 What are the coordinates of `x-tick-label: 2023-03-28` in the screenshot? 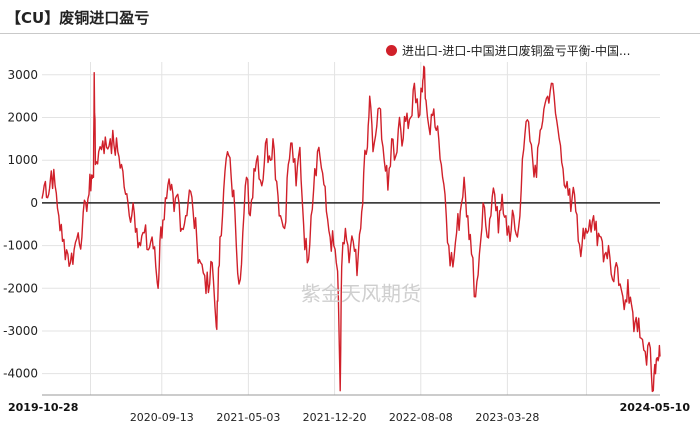 It's located at (507, 417).